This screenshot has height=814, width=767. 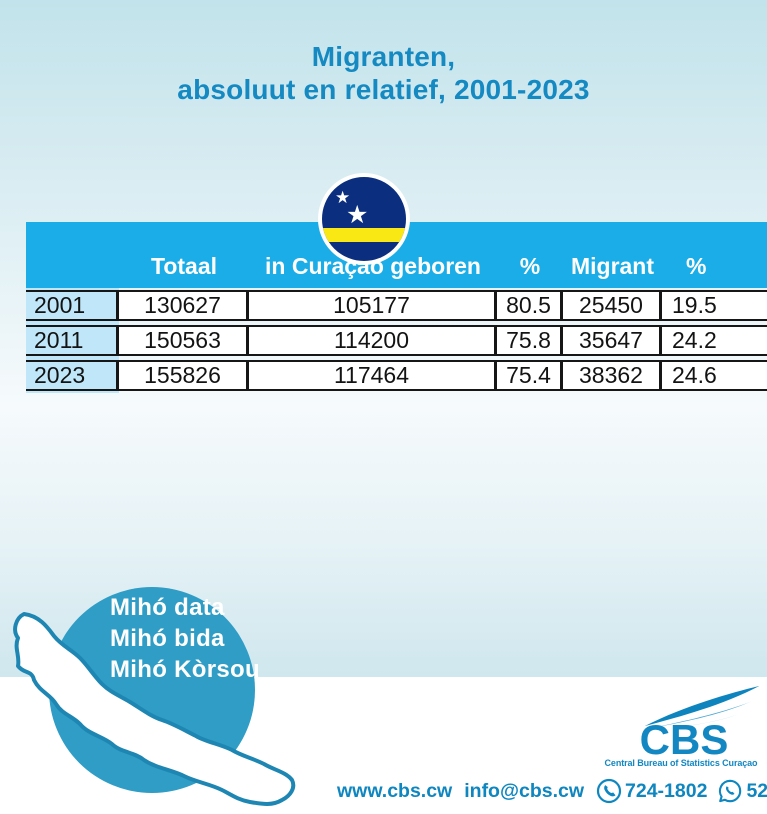 What do you see at coordinates (343, 197) in the screenshot?
I see `flag-star-small-icon: ★` at bounding box center [343, 197].